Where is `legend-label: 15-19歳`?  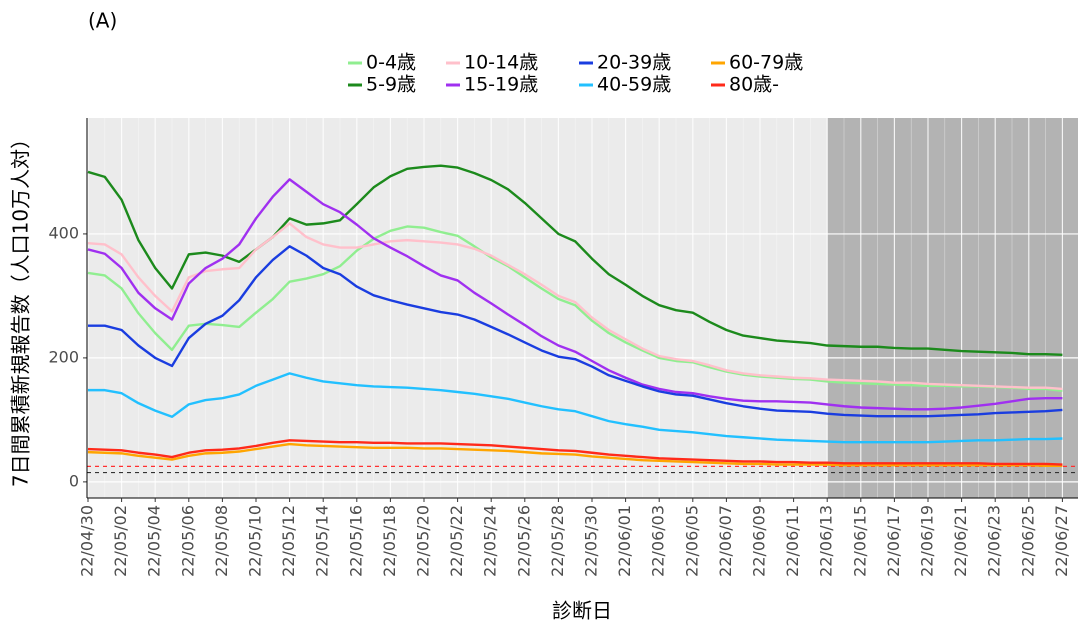 legend-label: 15-19歳 is located at coordinates (501, 85).